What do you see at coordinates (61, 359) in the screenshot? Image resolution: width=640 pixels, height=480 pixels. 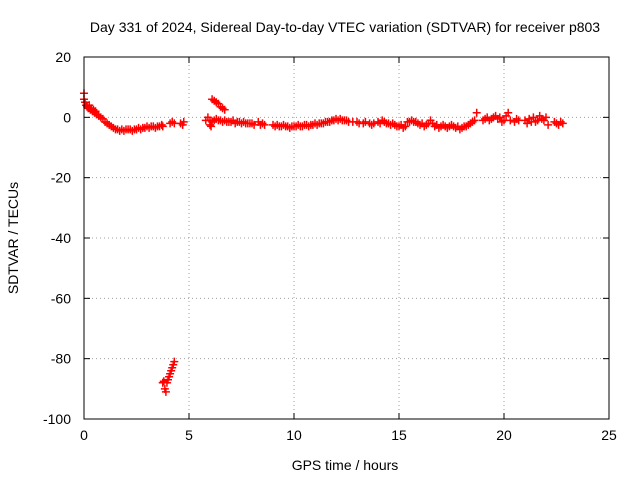 I see `y-tick-label: -80` at bounding box center [61, 359].